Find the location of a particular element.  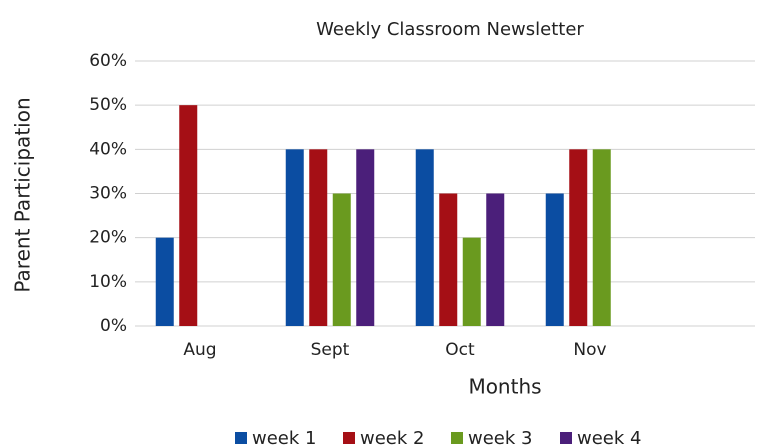

legend-label: week 1 is located at coordinates (284, 438).